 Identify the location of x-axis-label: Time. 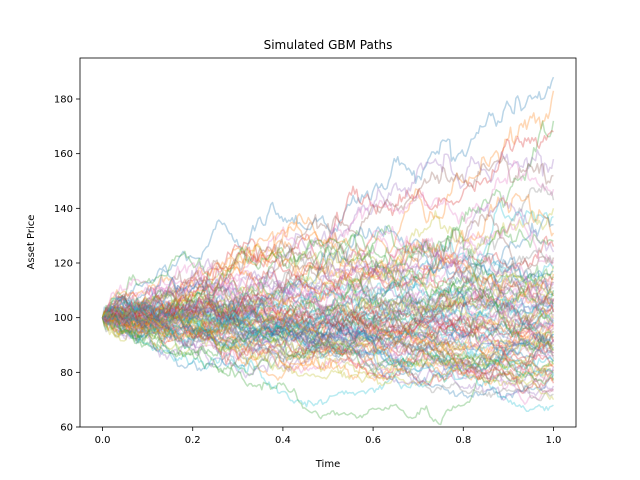
(327, 464).